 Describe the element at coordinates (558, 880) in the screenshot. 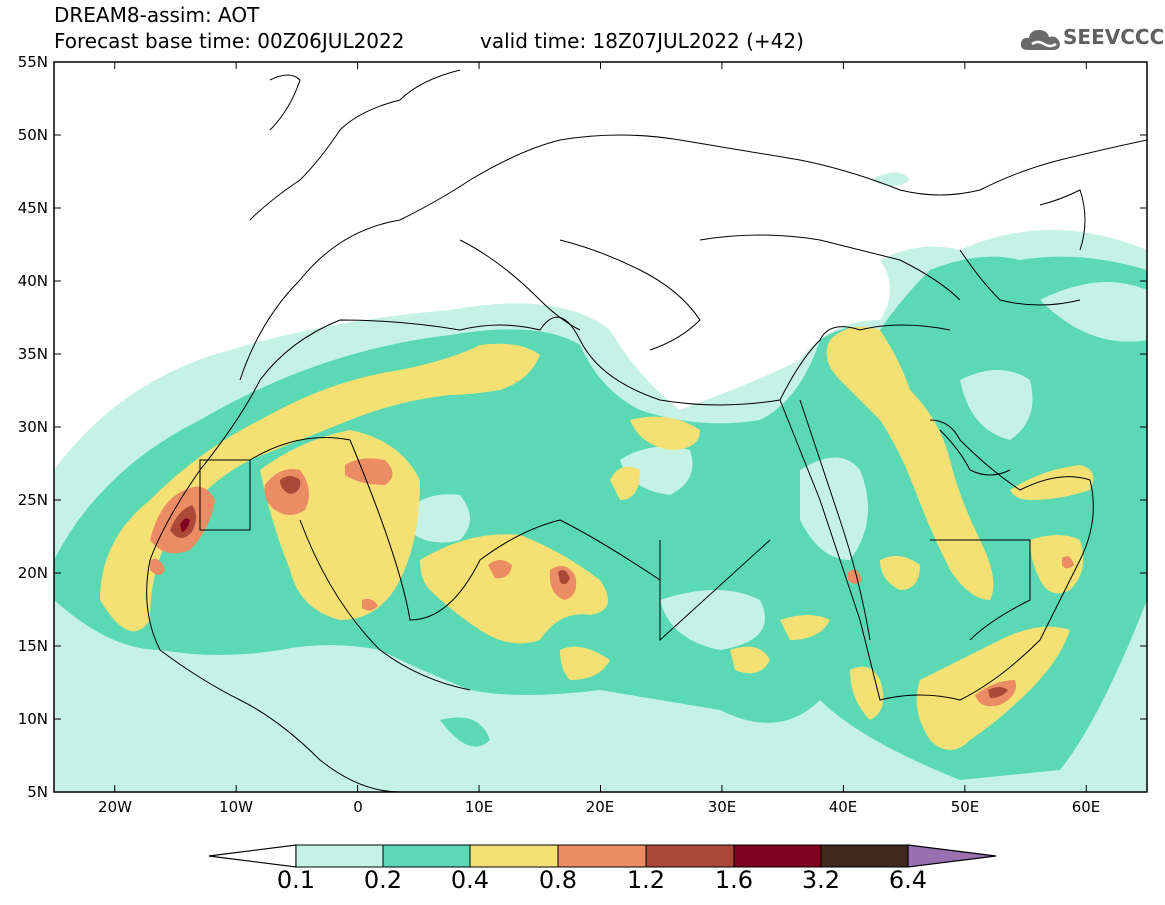

I see `colorbar-label: 0.8` at that location.